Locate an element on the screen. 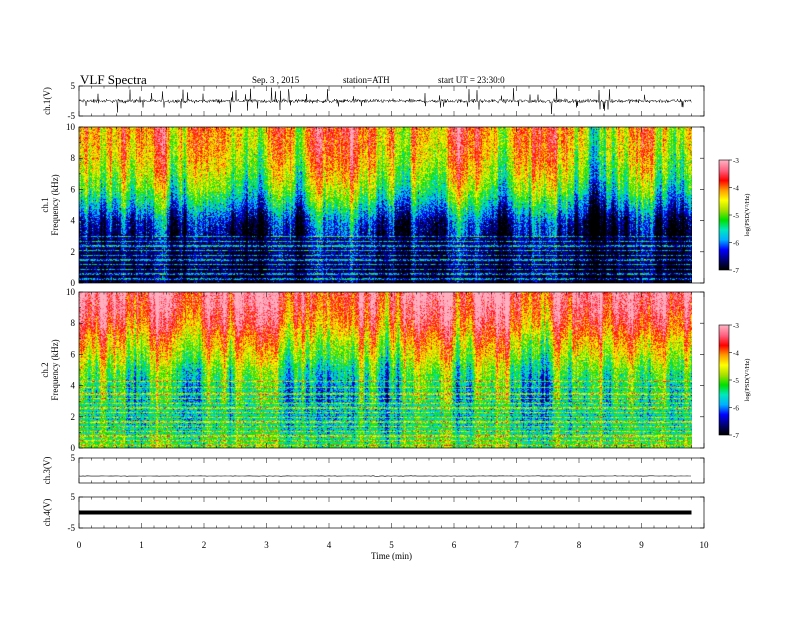 The width and height of the screenshot is (792, 617). x-tick-label: 7 is located at coordinates (516, 545).